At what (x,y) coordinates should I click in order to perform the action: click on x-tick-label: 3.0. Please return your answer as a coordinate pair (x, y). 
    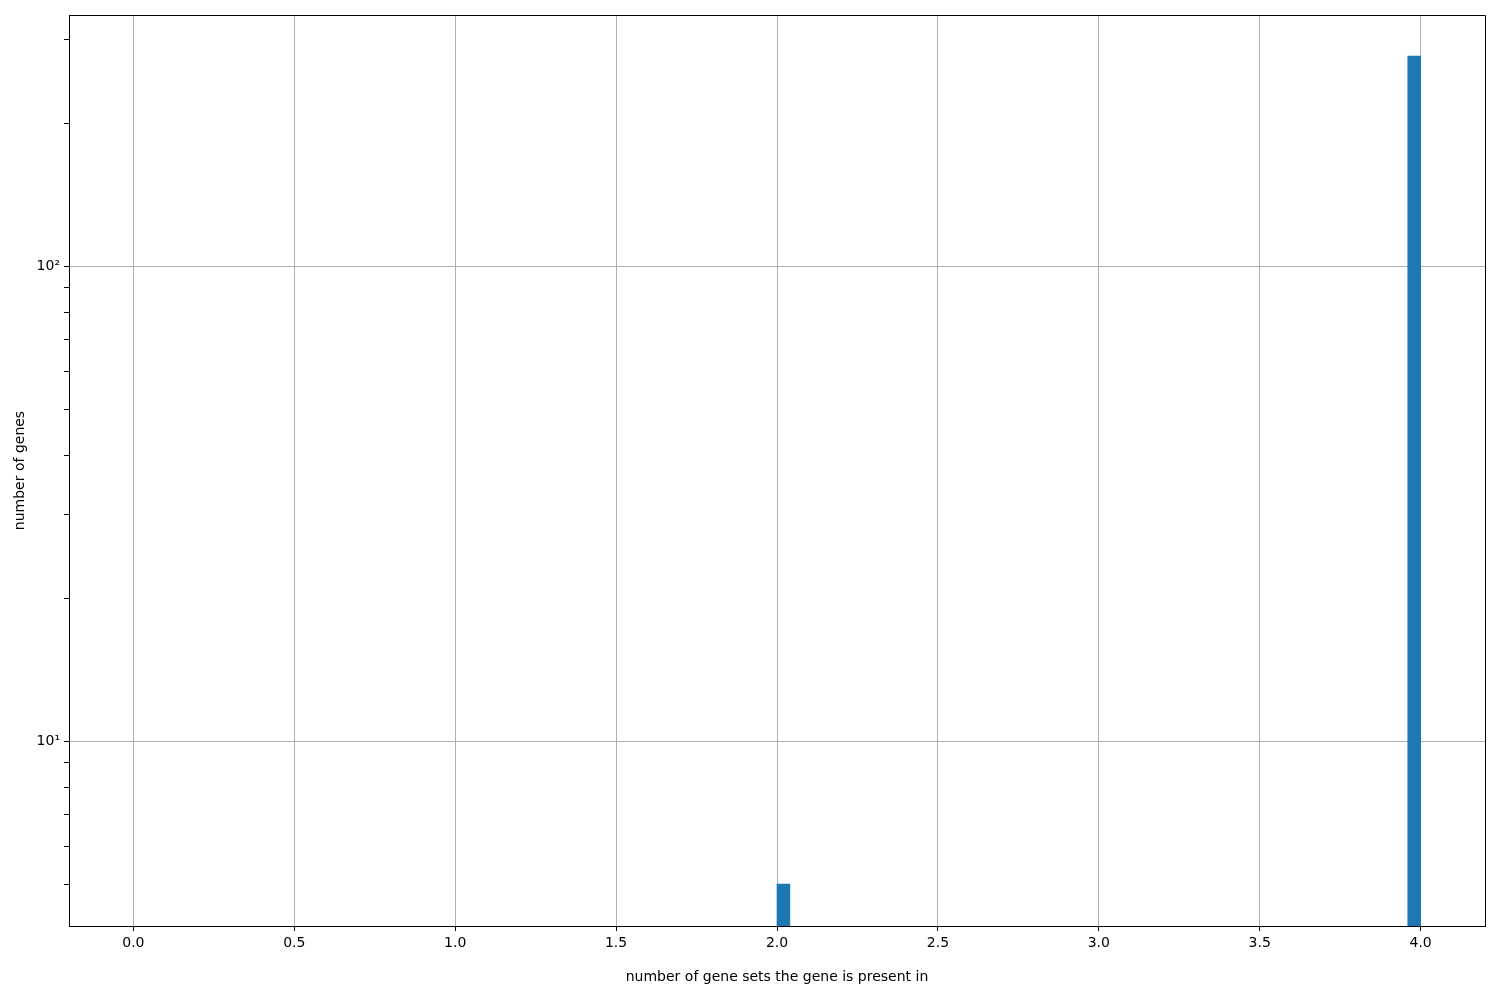
    Looking at the image, I should click on (1098, 942).